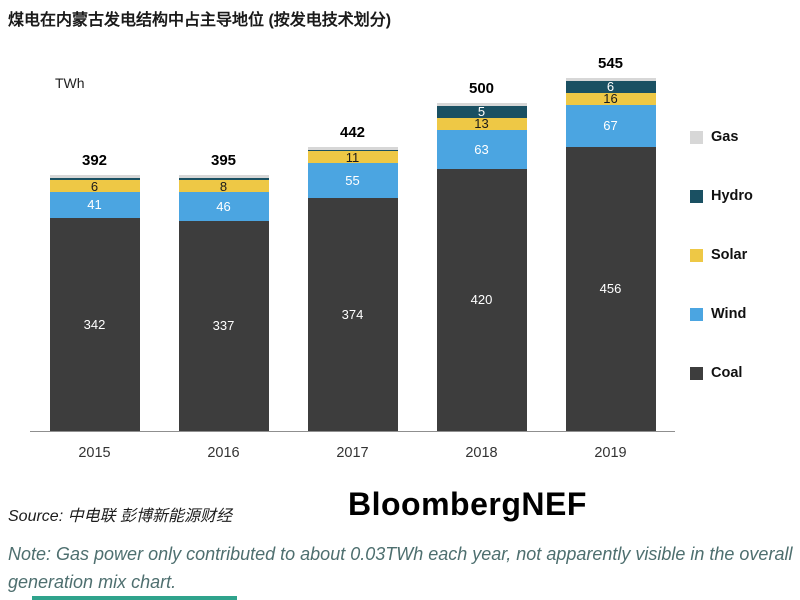 The image size is (800, 600). I want to click on segment-value-label: 63, so click(481, 149).